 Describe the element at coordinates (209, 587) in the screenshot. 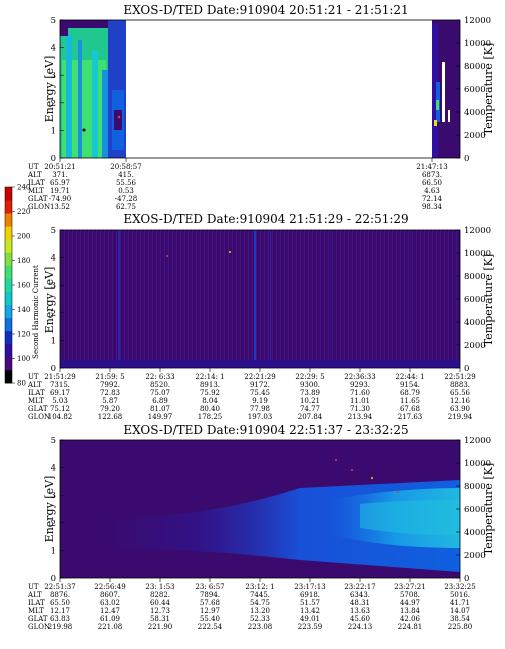

I see `eph-value: 23: 6:57` at that location.